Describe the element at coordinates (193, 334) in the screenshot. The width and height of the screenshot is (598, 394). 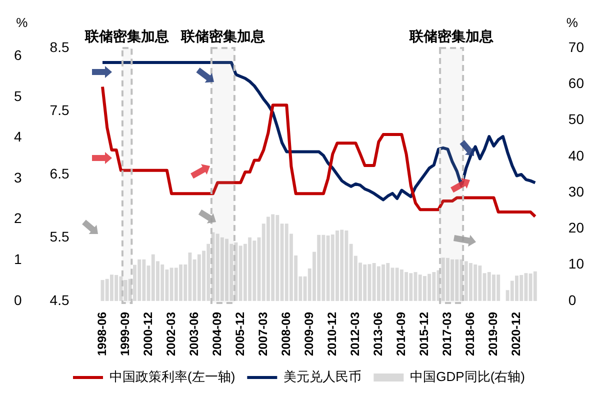
I see `x-tick-label: 2003-06` at that location.